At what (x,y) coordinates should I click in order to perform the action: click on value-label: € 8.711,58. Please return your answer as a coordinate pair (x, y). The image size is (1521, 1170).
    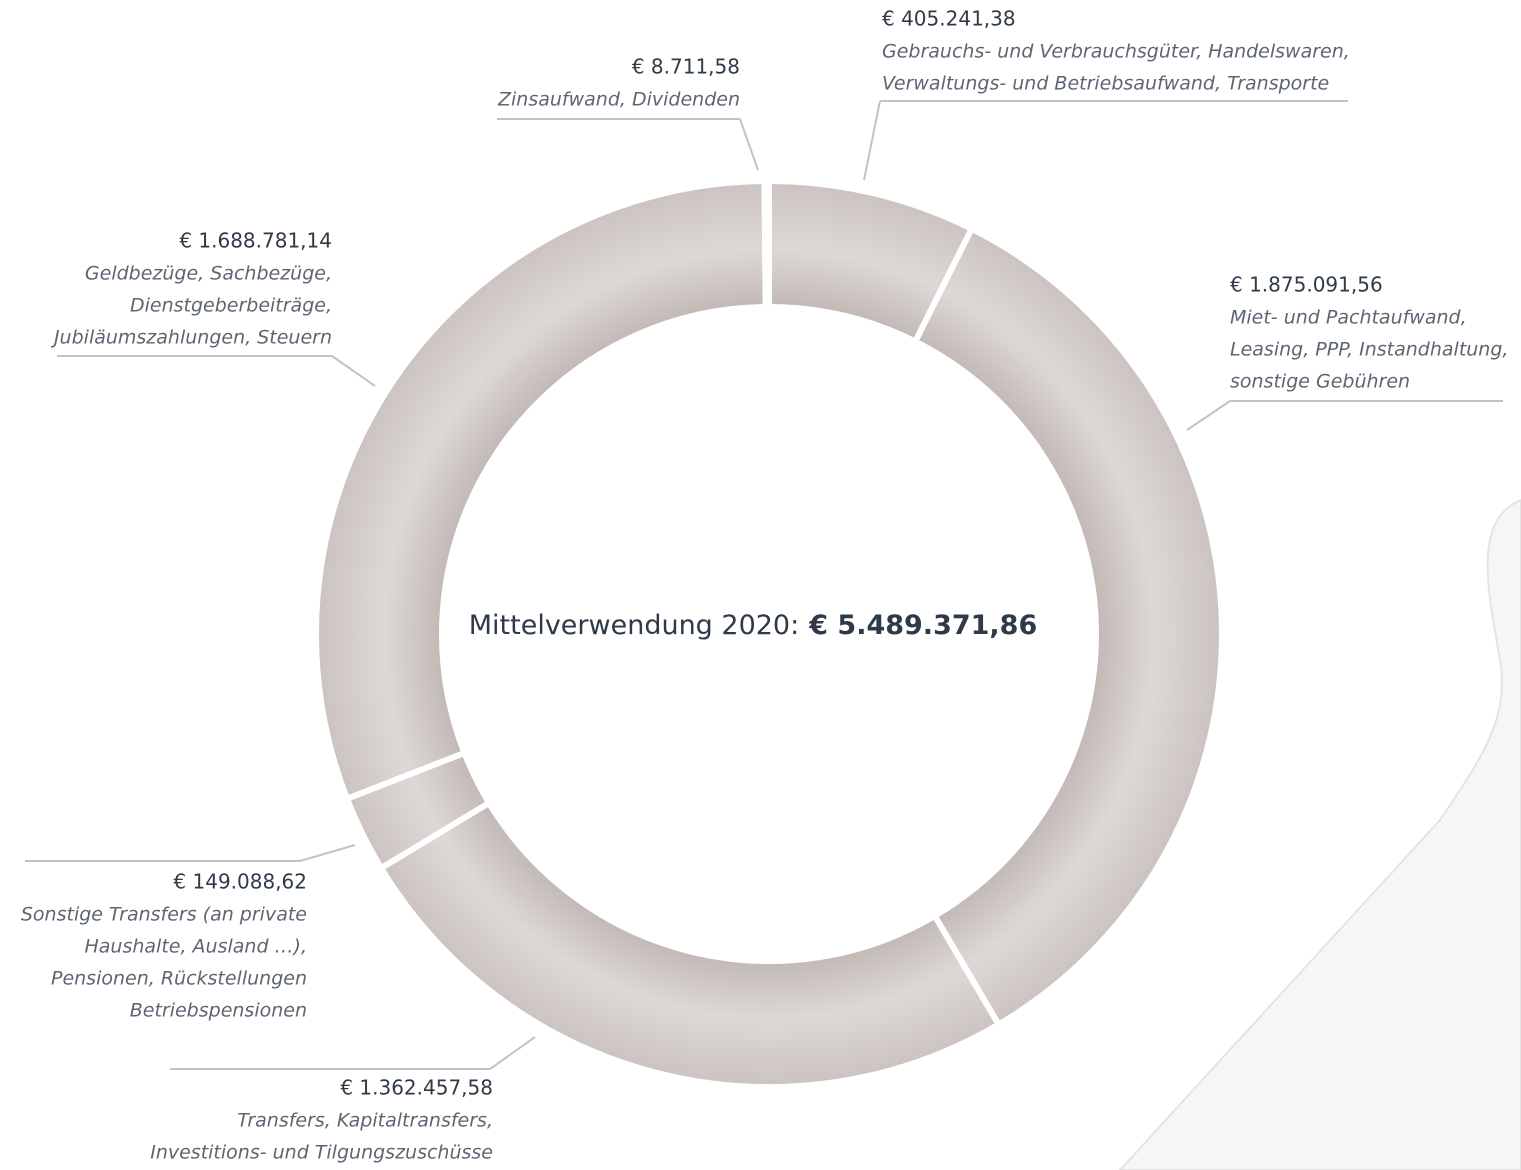
    Looking at the image, I should click on (686, 67).